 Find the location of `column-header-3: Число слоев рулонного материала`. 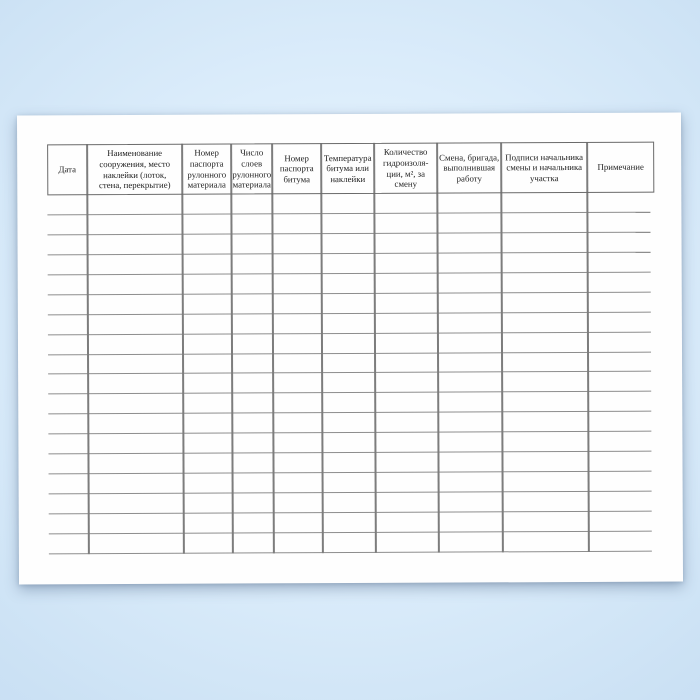

column-header-3: Число слоев рулонного материала is located at coordinates (252, 168).